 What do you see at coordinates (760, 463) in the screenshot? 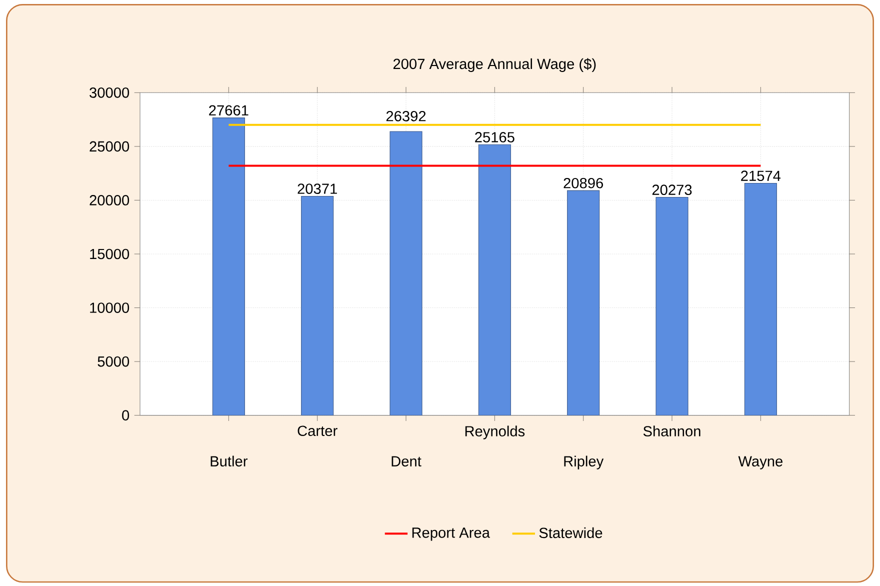
I see `x-tick-label: Wayne` at bounding box center [760, 463].